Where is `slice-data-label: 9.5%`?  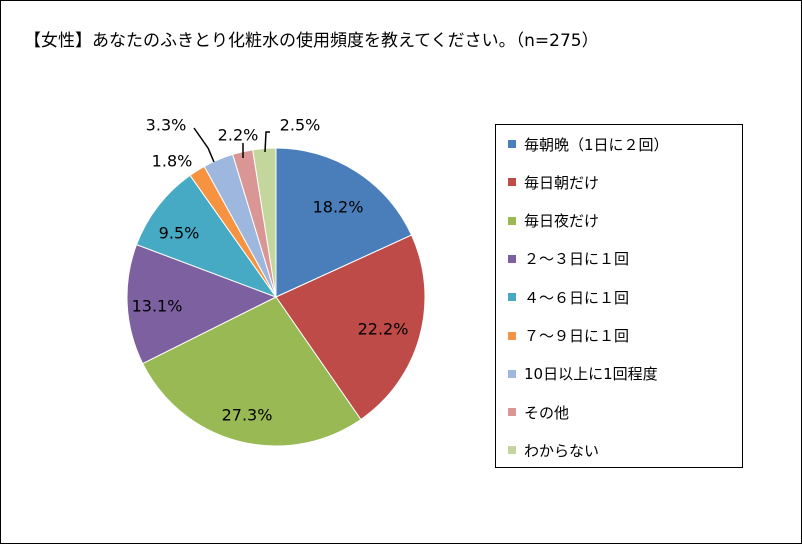
slice-data-label: 9.5% is located at coordinates (179, 233).